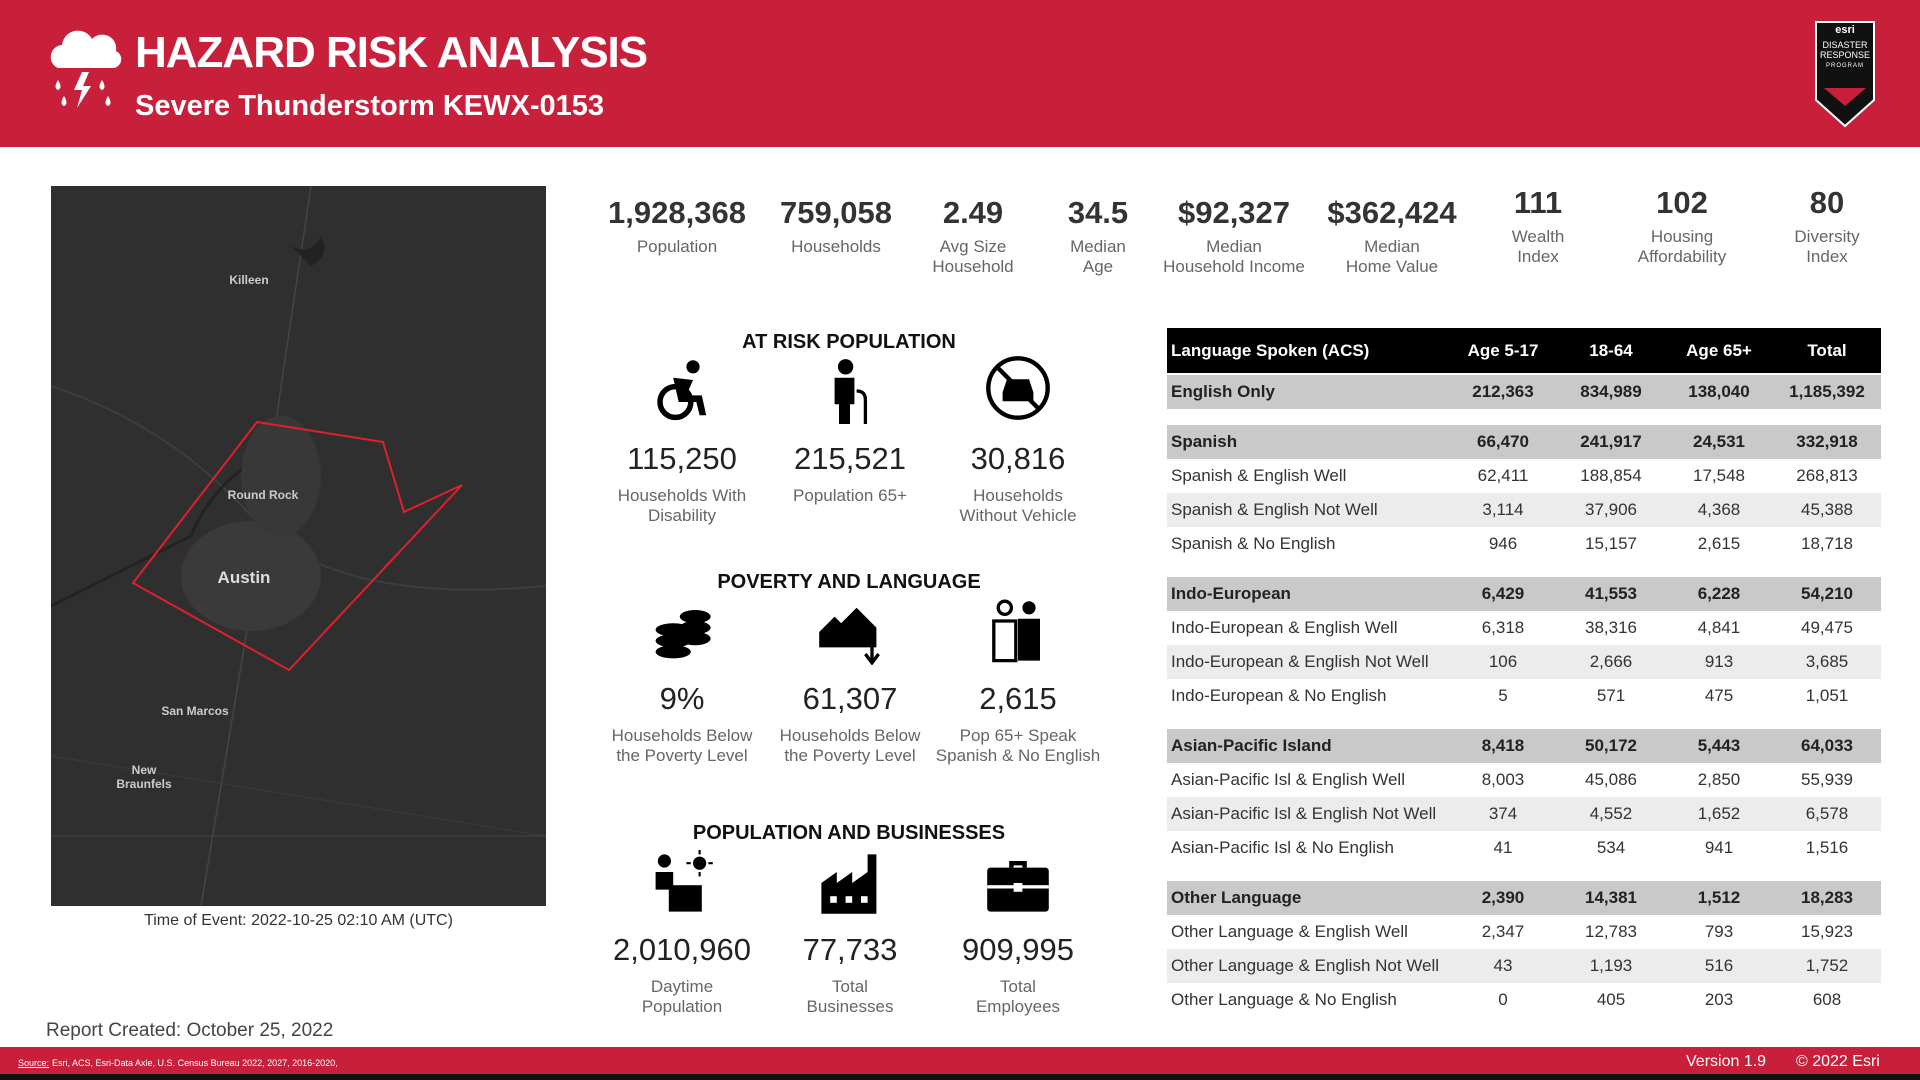  Describe the element at coordinates (1018, 974) in the screenshot. I see `metric: 909,995 Total Employees` at that location.